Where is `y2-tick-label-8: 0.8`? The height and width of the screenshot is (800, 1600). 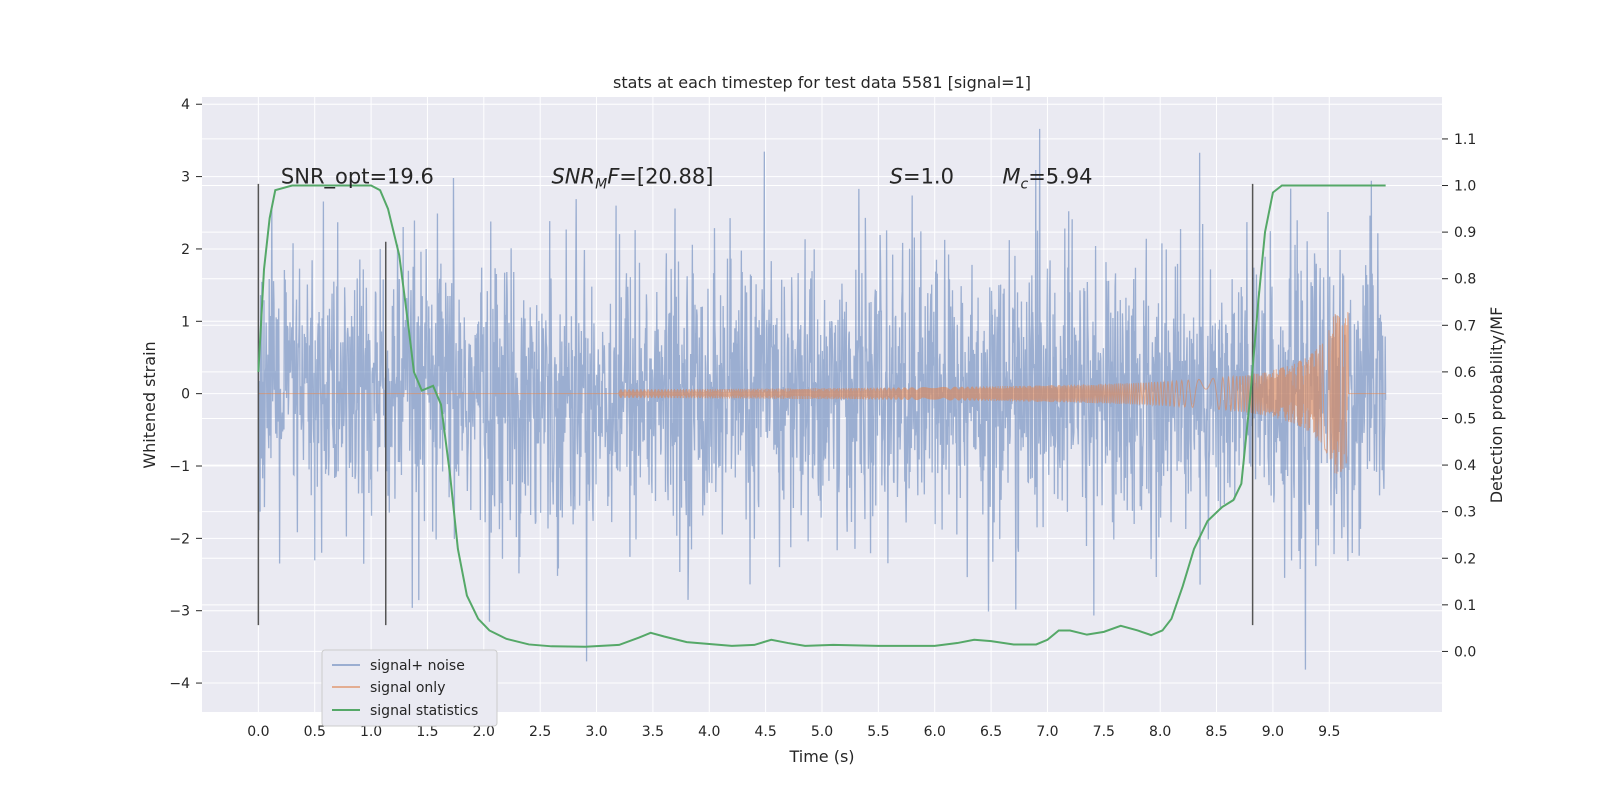
y2-tick-label-8: 0.8 is located at coordinates (1465, 280).